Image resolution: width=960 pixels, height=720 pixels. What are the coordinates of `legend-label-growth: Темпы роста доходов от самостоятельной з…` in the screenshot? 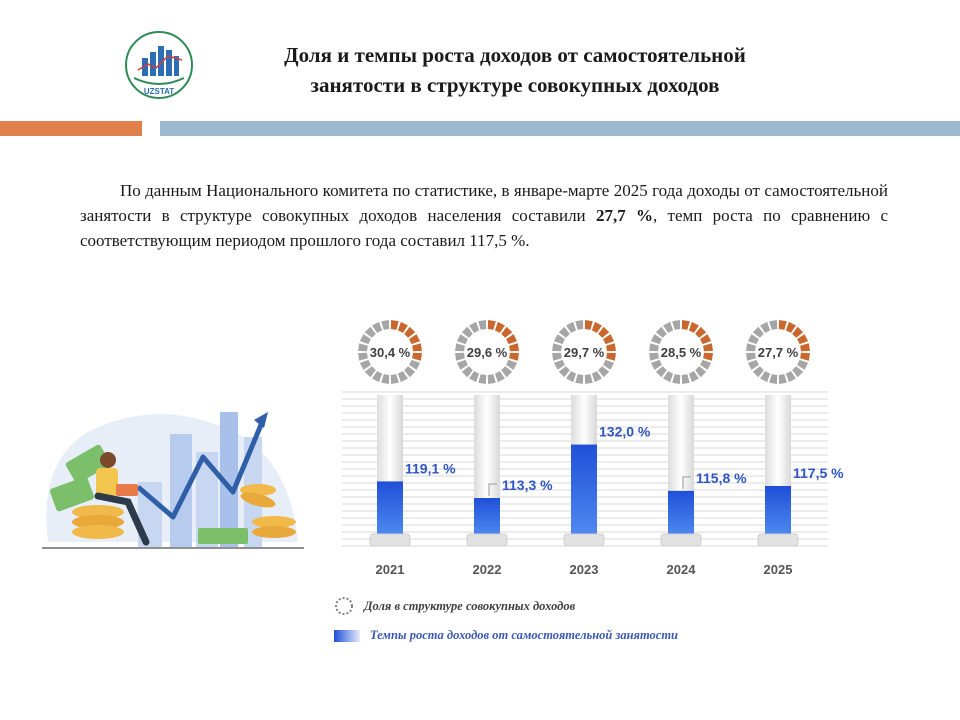 It's located at (524, 635).